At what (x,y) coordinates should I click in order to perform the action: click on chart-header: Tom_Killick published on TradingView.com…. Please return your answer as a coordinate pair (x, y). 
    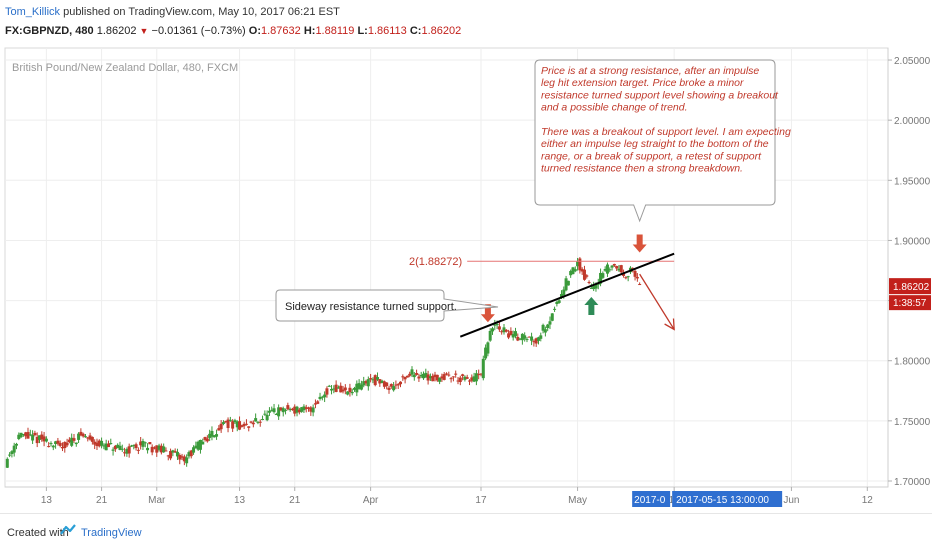
    Looking at the image, I should click on (466, 22).